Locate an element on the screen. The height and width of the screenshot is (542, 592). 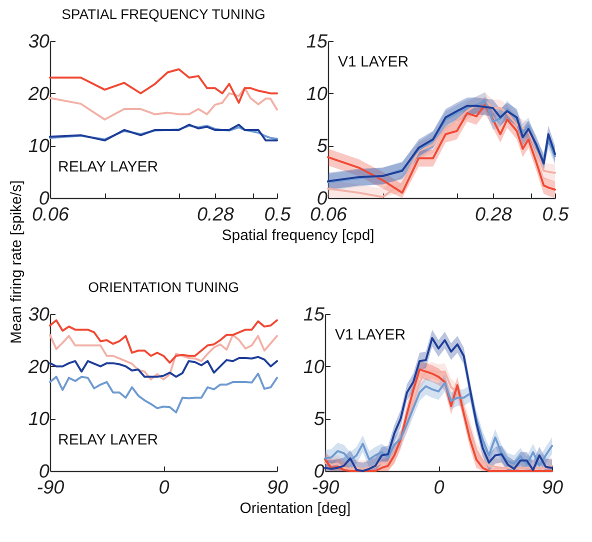
chart-title: ORIENTATION TUNING is located at coordinates (163, 287).